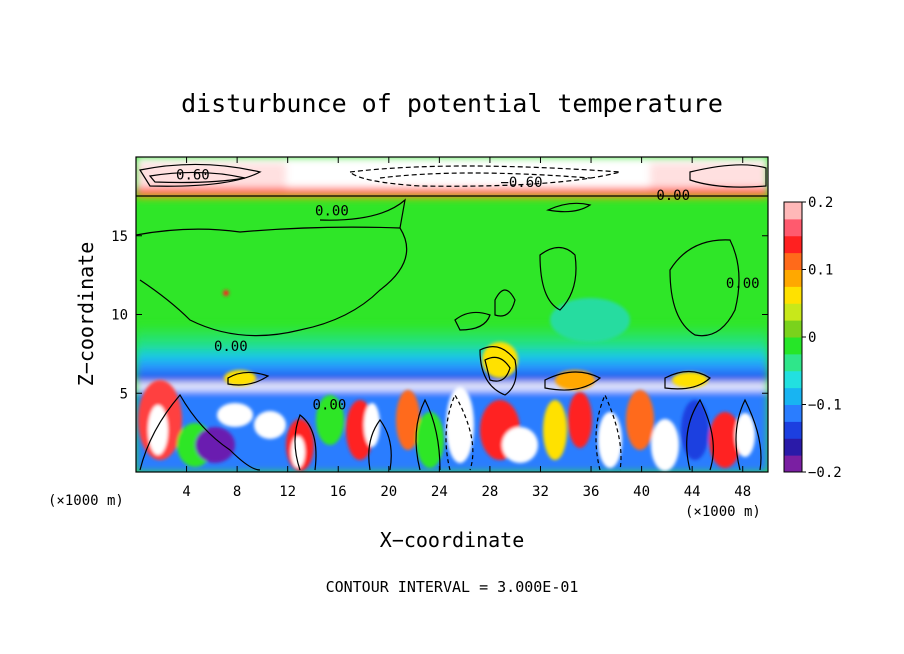 The height and width of the screenshot is (654, 904). I want to click on x-tick-label: 4, so click(186, 492).